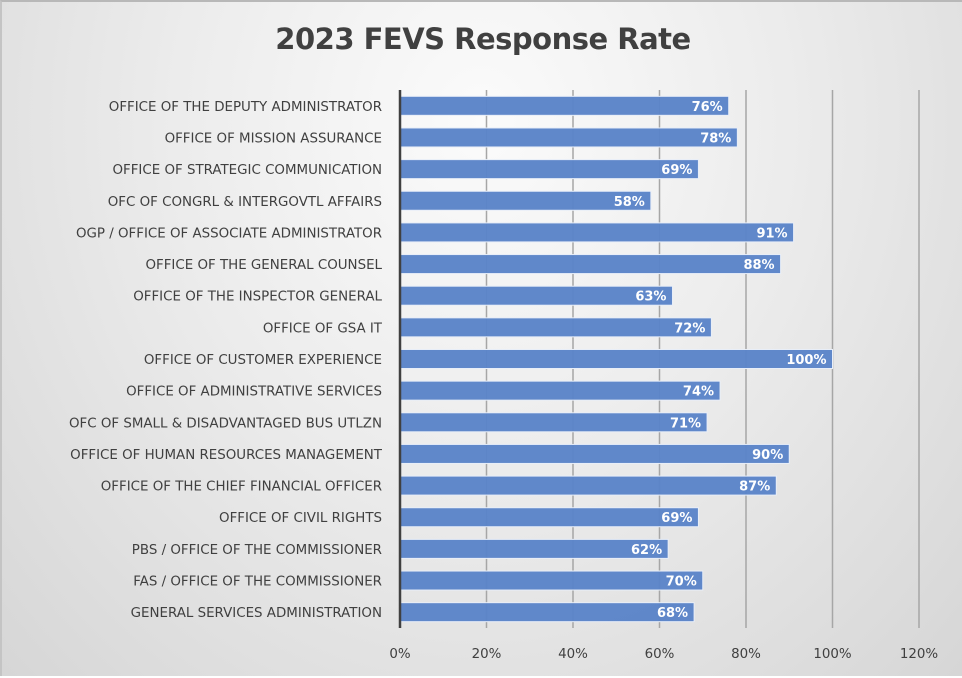 The width and height of the screenshot is (962, 678). What do you see at coordinates (245, 202) in the screenshot?
I see `category-label: OFC OF CONGRL & INTERGOVTL AFFAIRS` at bounding box center [245, 202].